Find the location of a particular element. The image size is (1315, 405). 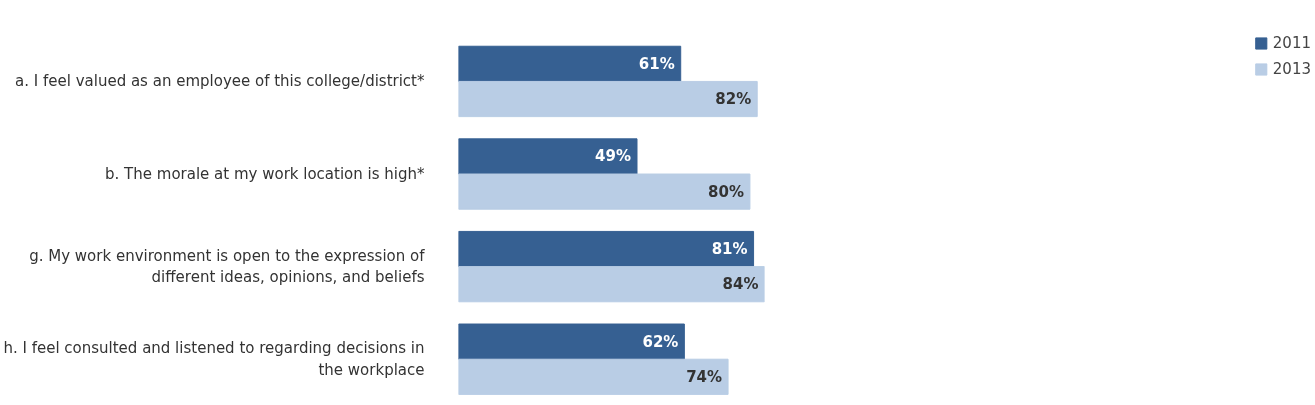

data-label: 49% is located at coordinates (613, 156).